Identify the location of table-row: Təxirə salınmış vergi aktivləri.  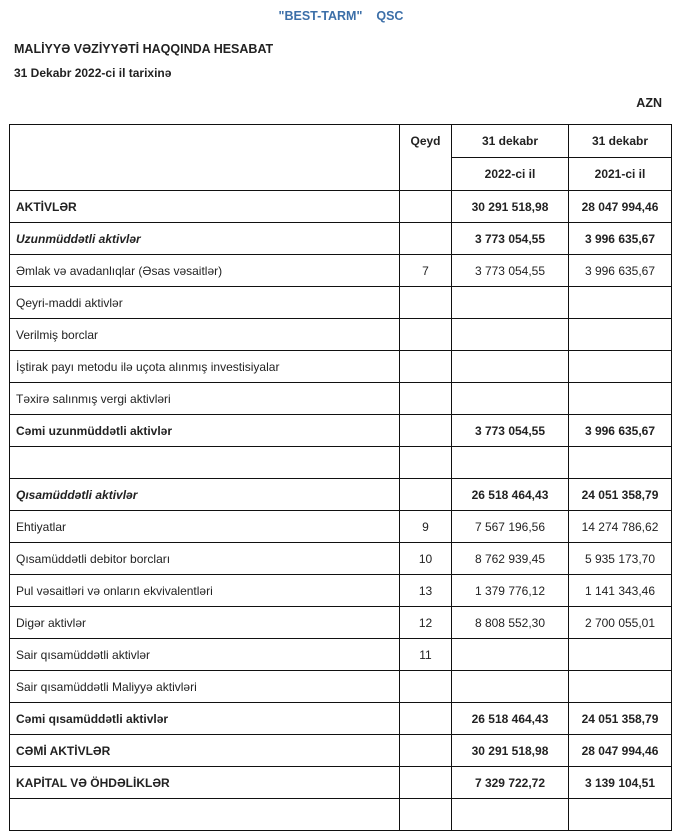
(340, 398).